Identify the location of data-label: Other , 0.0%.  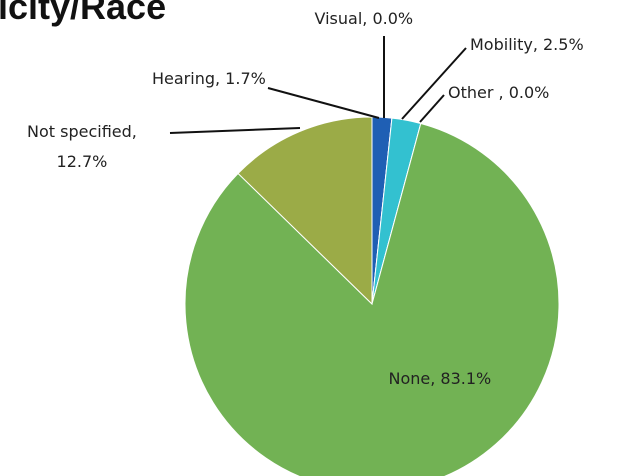
(499, 92).